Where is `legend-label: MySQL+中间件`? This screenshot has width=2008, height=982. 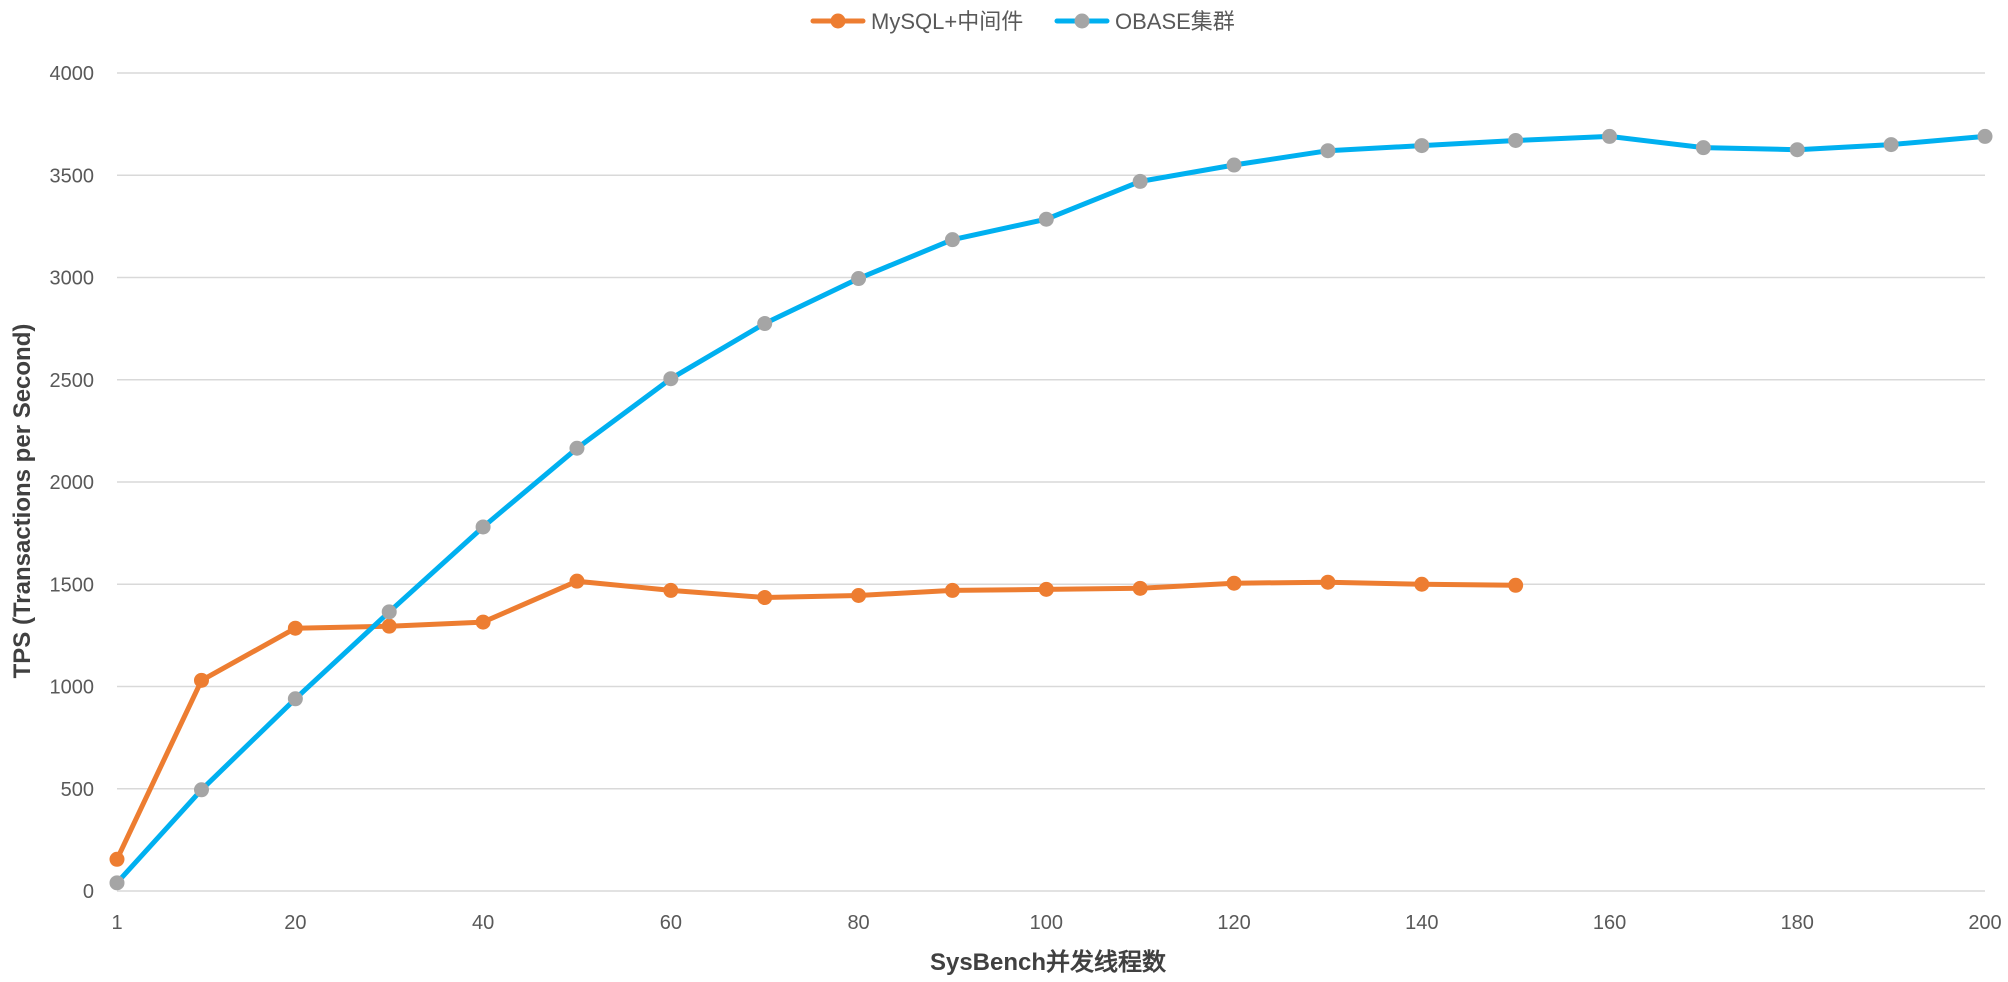 legend-label: MySQL+中间件 is located at coordinates (947, 21).